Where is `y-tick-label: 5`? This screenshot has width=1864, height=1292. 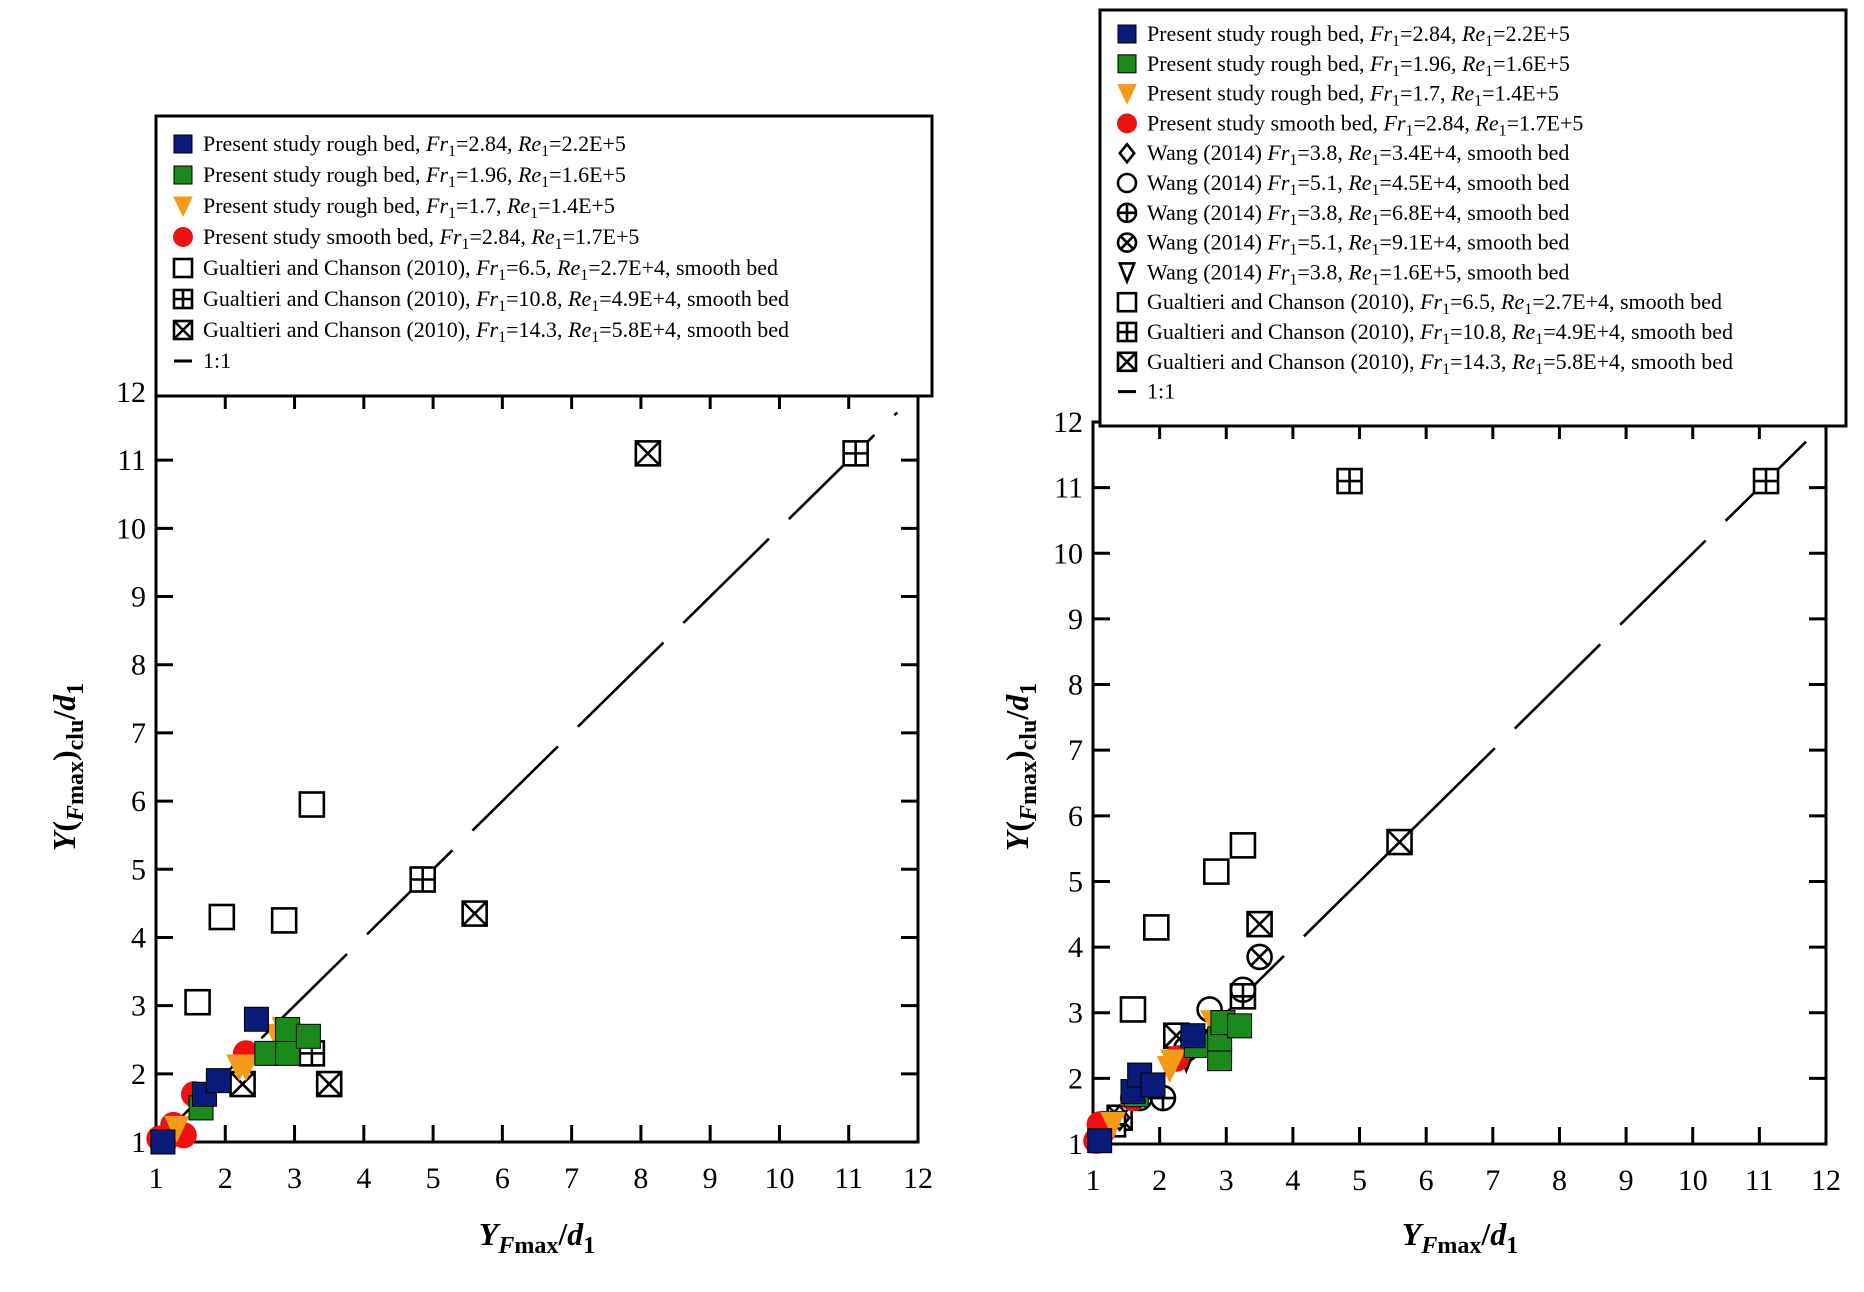 y-tick-label: 5 is located at coordinates (138, 869).